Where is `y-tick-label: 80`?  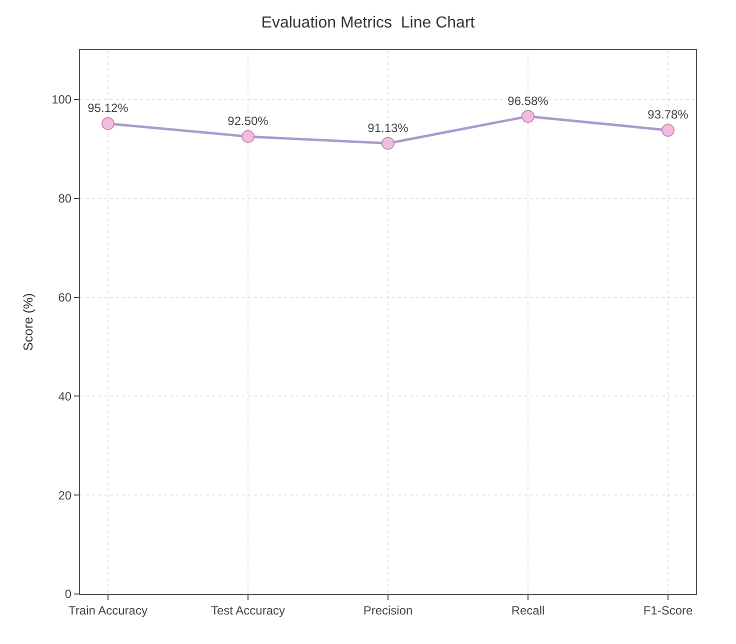 y-tick-label: 80 is located at coordinates (65, 199).